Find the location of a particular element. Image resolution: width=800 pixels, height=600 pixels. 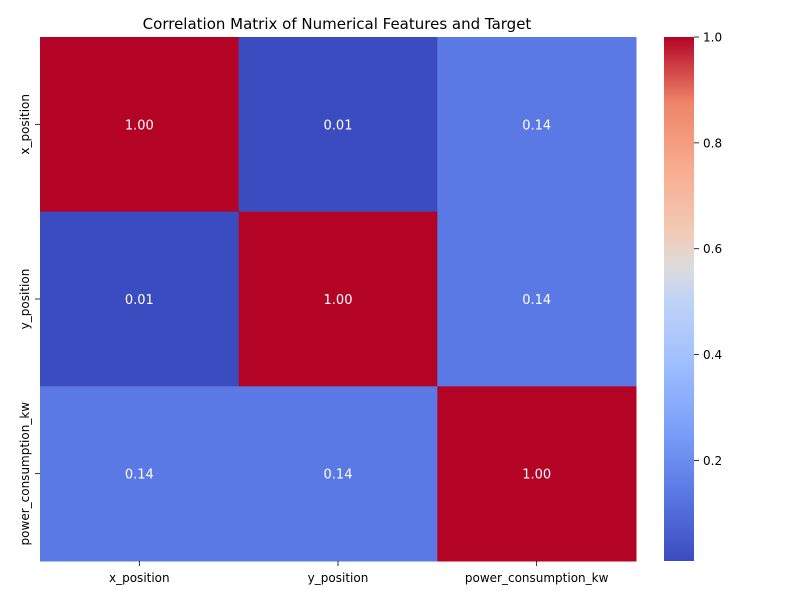

y-tick-label-0: x_position is located at coordinates (25, 124).